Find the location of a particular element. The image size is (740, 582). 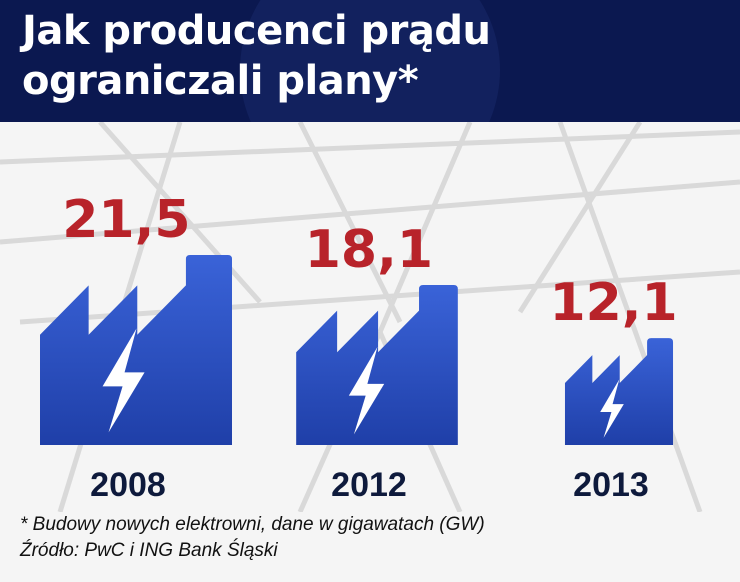

bar-2012 is located at coordinates (377, 365).